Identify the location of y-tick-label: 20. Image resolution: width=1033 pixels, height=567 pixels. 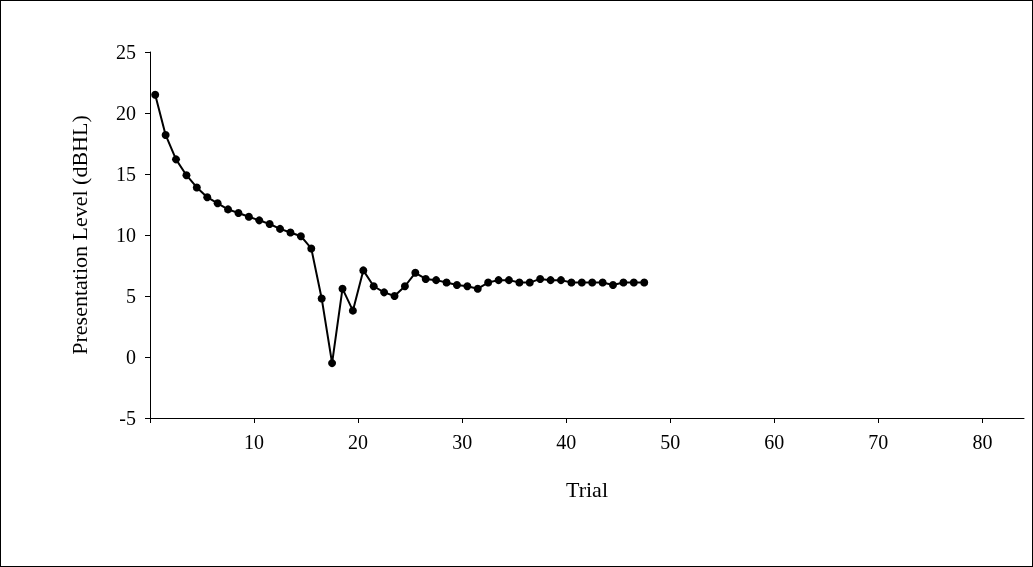
(126, 113).